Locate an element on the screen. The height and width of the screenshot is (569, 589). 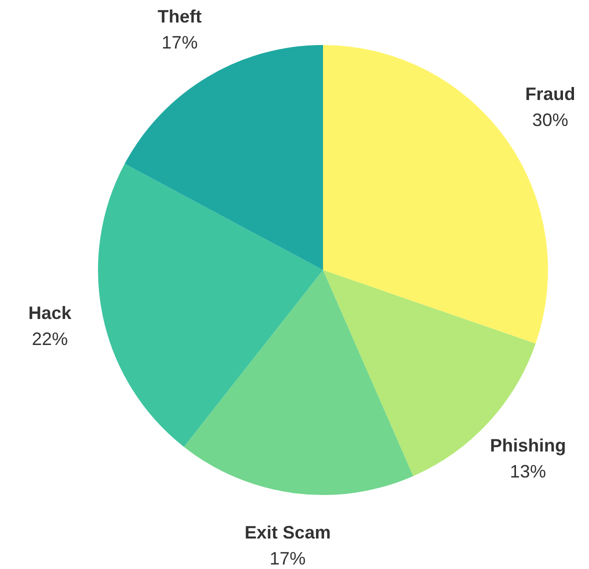
slice-label: Fraud is located at coordinates (550, 94).